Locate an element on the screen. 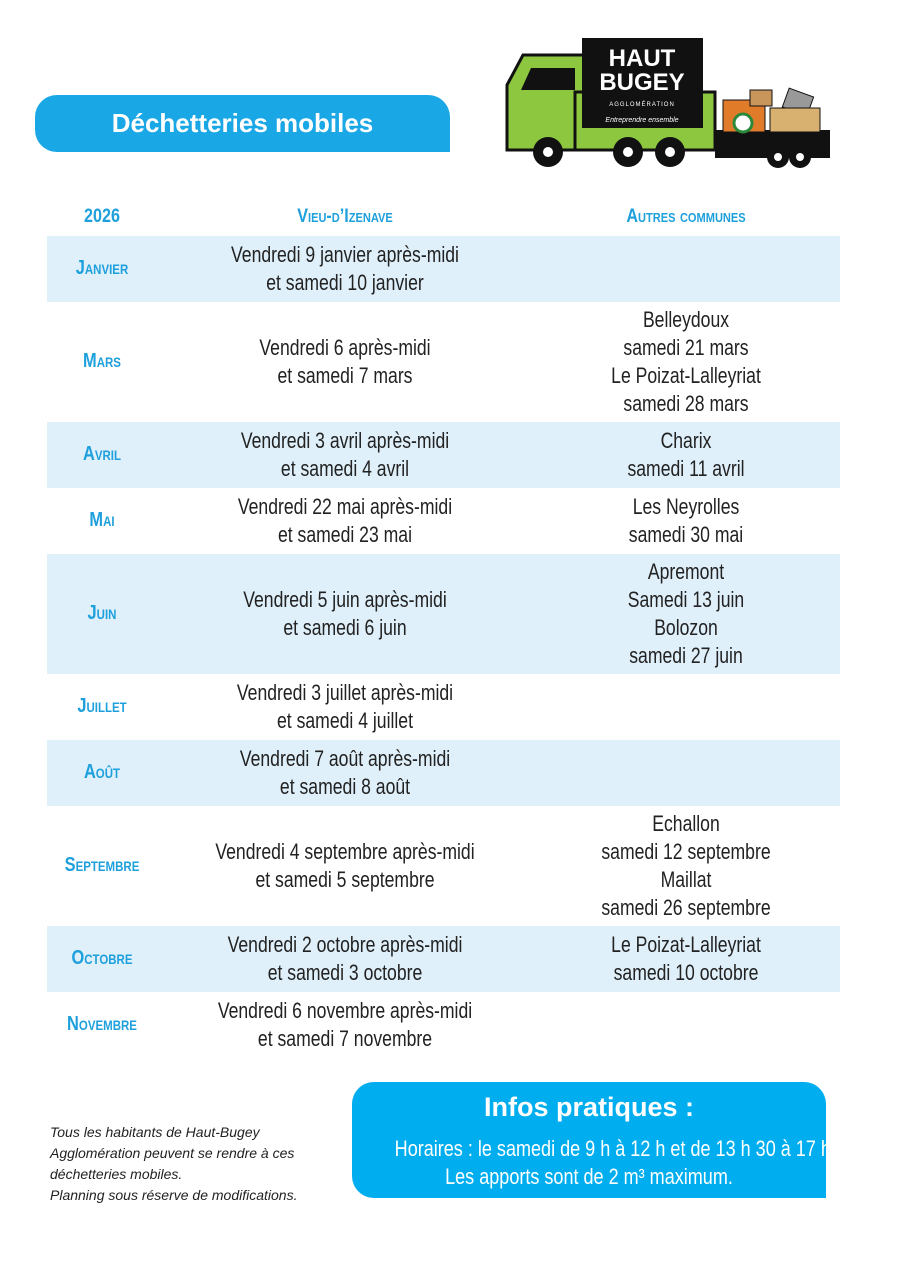 This screenshot has width=900, height=1277. cell-text: et samedi 6 juin is located at coordinates (345, 627).